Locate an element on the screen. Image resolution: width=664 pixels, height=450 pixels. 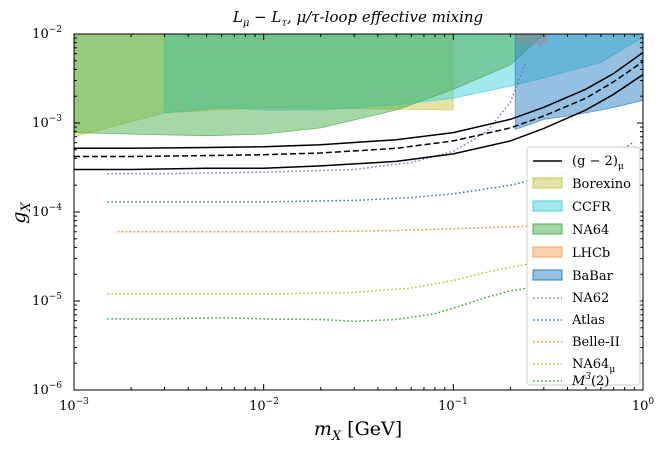
chart-title: Lμ − Lτ, μ/τ-loop effective mixing is located at coordinates (357, 18).